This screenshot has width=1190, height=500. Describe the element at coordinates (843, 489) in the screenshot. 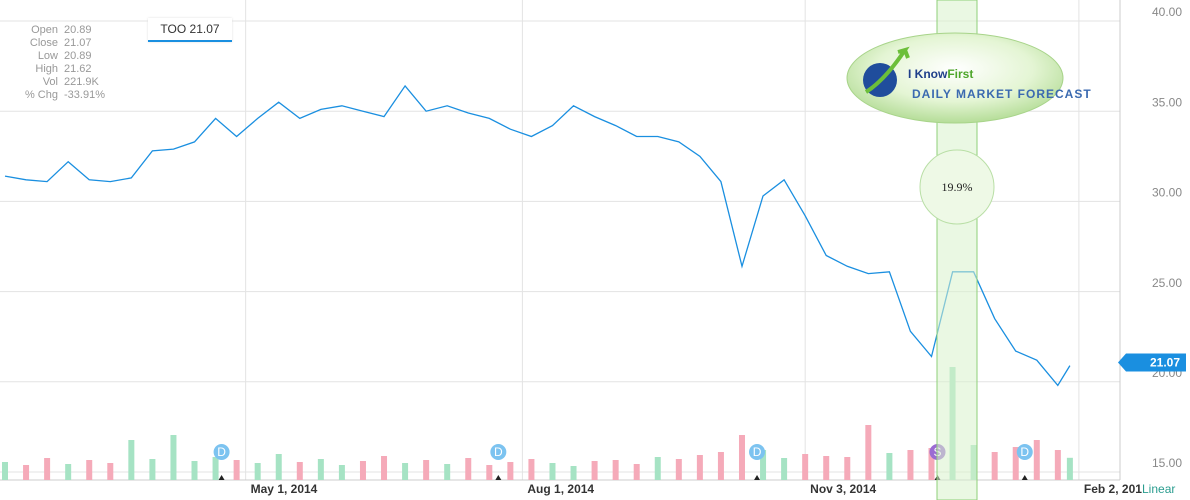

I see `x-tick-label: Nov 3, 2014` at that location.